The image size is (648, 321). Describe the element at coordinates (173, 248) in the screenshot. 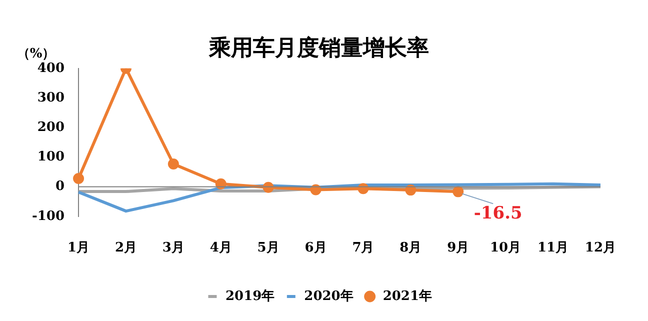

I see `x-tick-label: 3月` at that location.